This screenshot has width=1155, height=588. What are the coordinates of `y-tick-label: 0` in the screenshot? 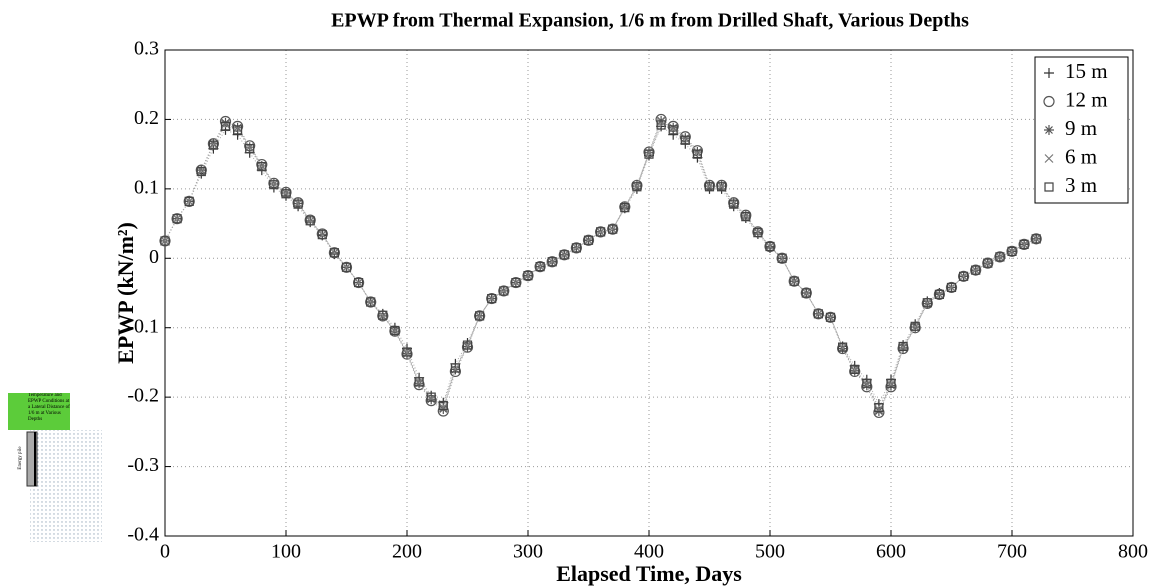 It's located at (154, 257).